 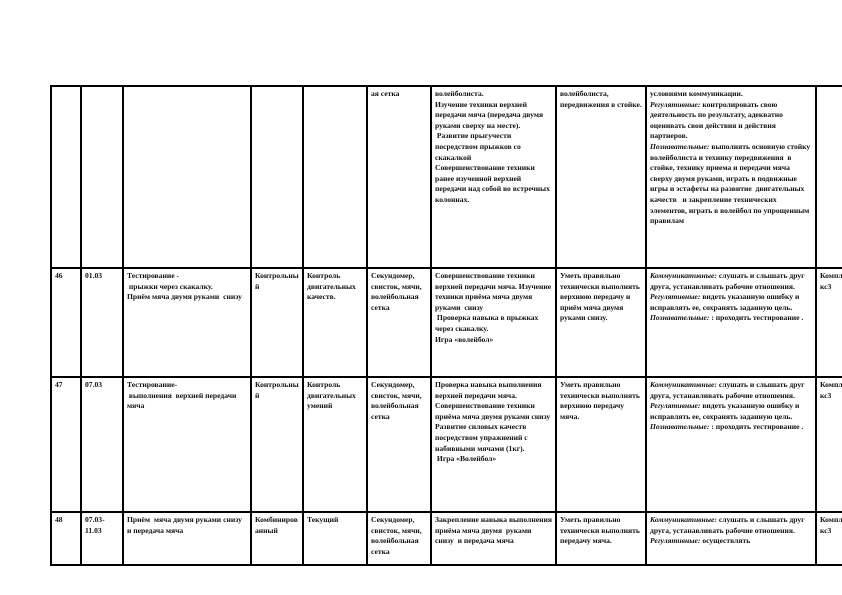 What do you see at coordinates (66, 177) in the screenshot?
I see `lesson-number-cell` at bounding box center [66, 177].